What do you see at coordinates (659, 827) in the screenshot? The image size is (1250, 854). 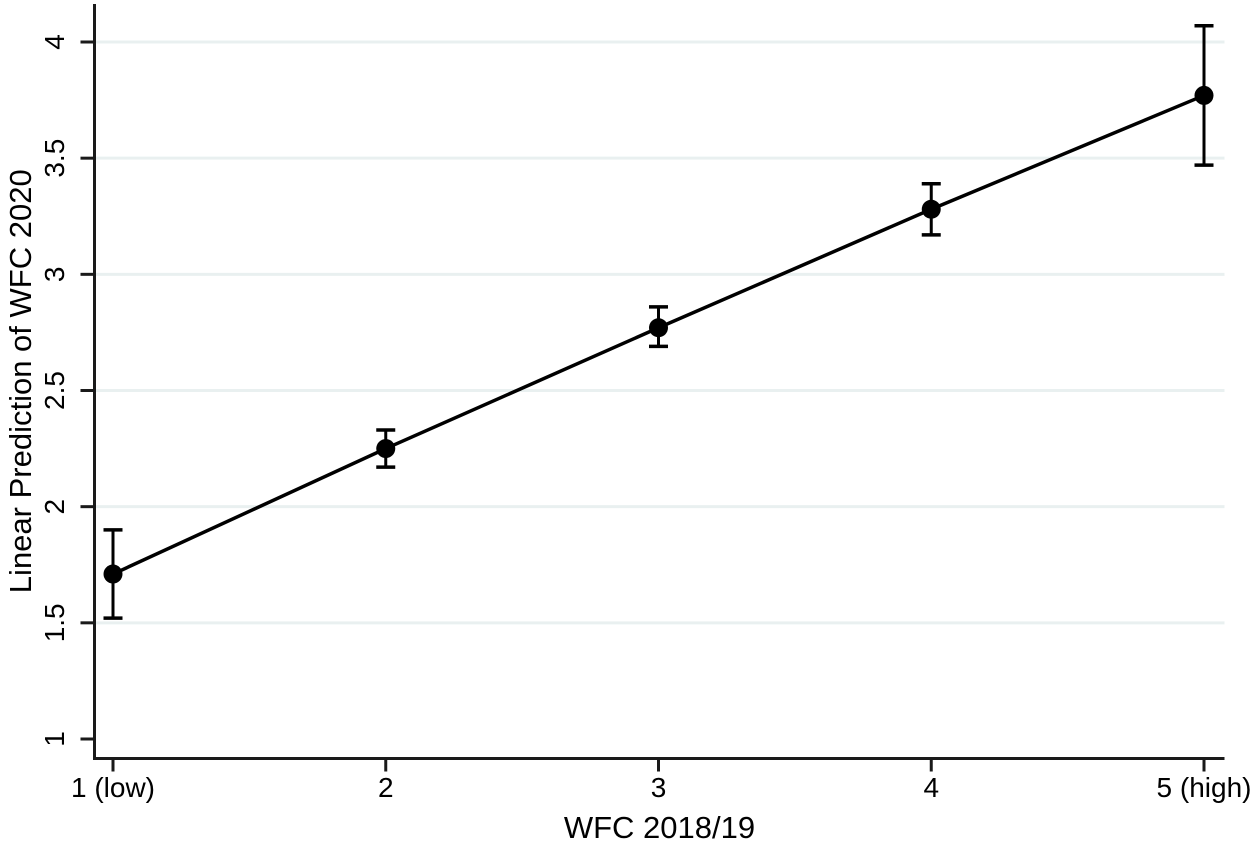 I see `x-axis-title: WFC 2018/19` at bounding box center [659, 827].